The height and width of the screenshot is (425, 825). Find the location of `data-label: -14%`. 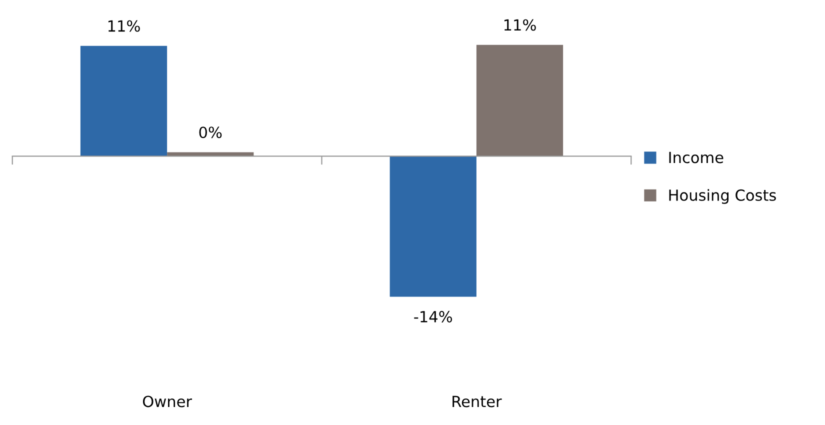

data-label: -14% is located at coordinates (433, 316).